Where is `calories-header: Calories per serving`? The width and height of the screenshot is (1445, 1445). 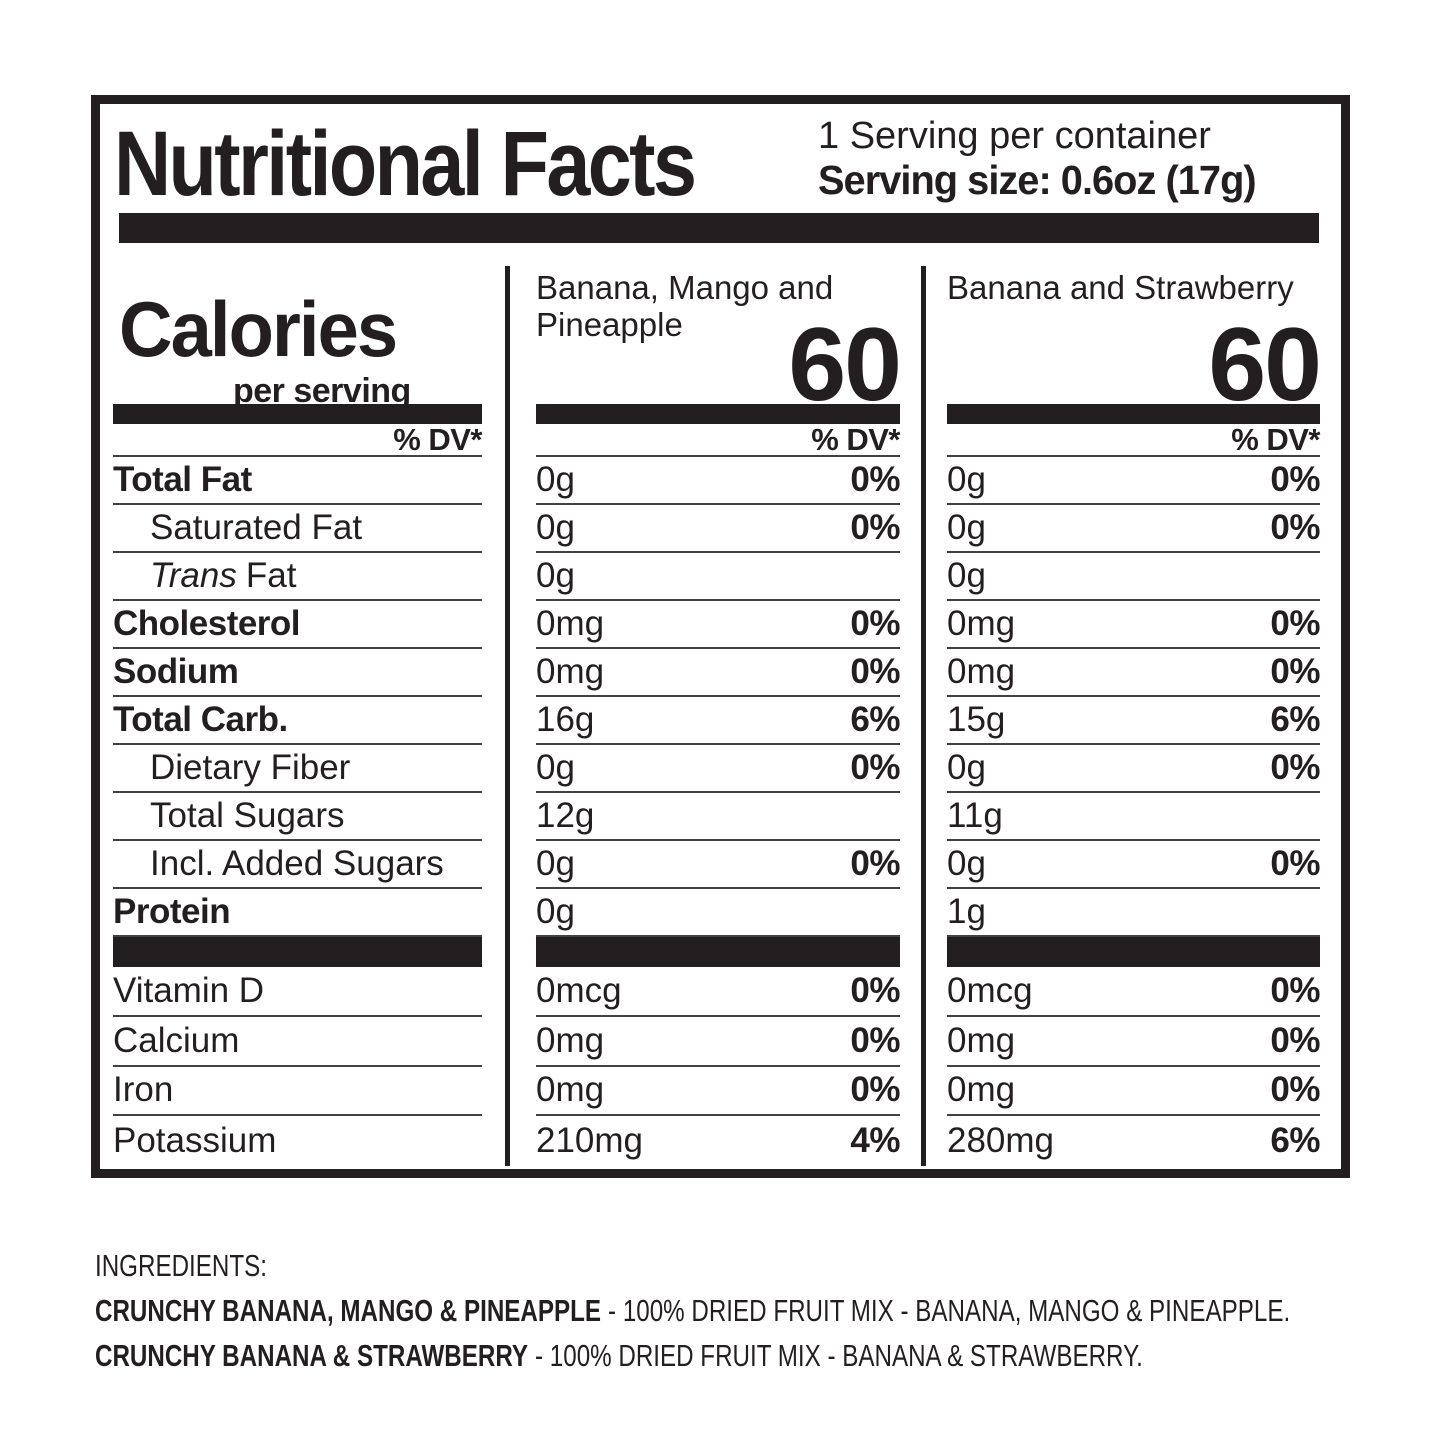
calories-header: Calories per serving is located at coordinates (297, 337).